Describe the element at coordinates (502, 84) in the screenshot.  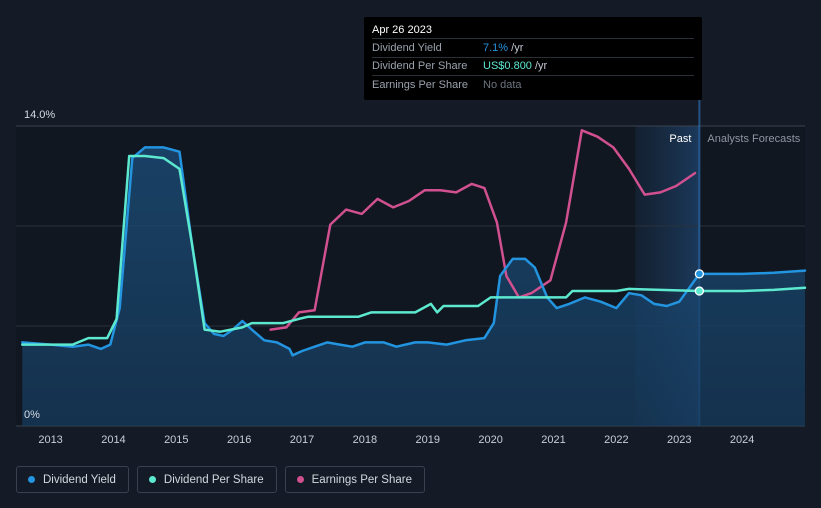
I see `tooltip-value: No data` at that location.